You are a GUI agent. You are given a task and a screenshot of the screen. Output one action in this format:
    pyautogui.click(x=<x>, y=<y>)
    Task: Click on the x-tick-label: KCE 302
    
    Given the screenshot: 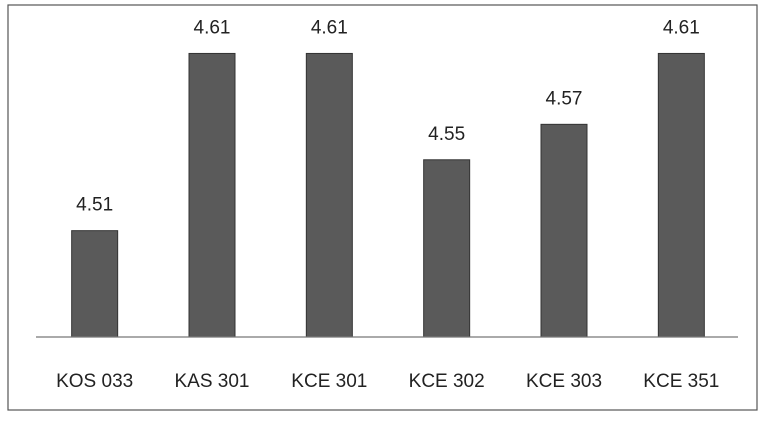 What is the action you would take?
    pyautogui.click(x=447, y=381)
    